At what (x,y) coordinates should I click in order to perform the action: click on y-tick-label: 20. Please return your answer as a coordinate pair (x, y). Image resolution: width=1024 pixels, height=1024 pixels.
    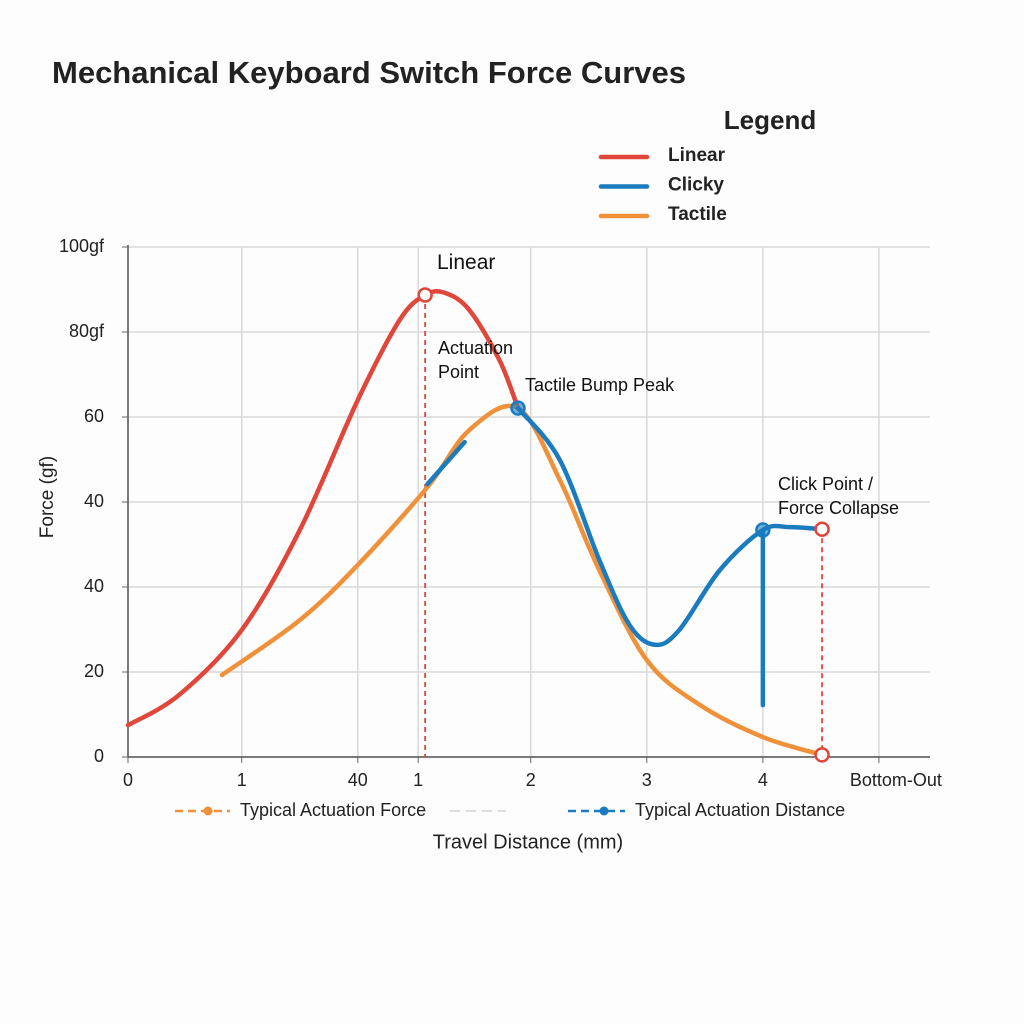
    Looking at the image, I should click on (94, 671).